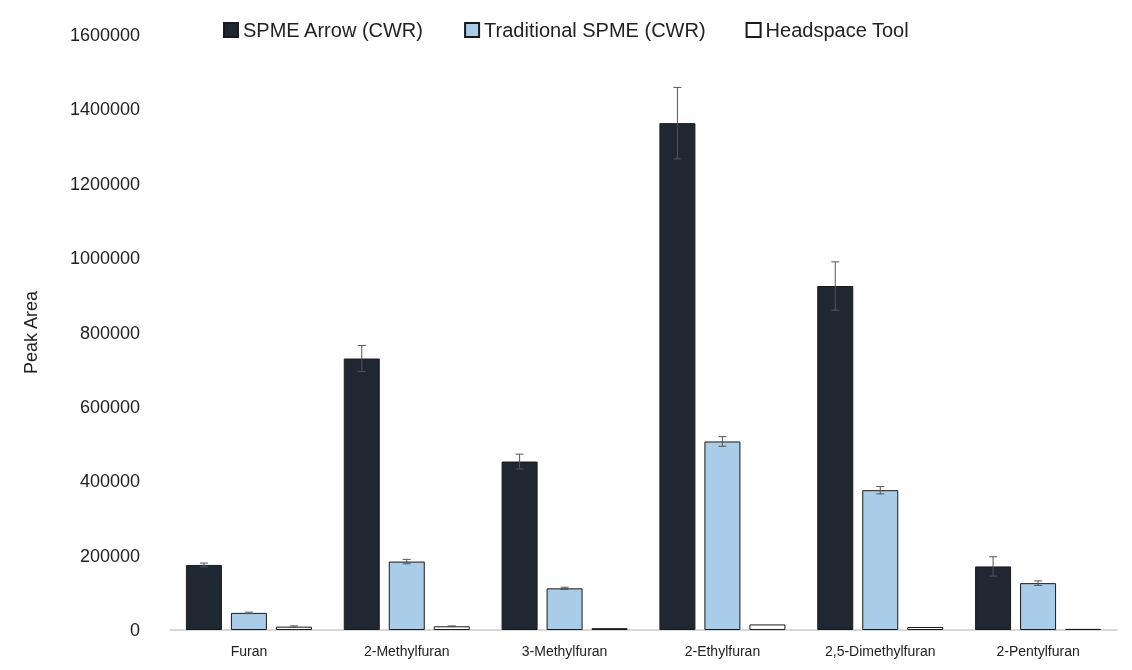  I want to click on legend-label: Traditional SPME (CWR), so click(595, 30).